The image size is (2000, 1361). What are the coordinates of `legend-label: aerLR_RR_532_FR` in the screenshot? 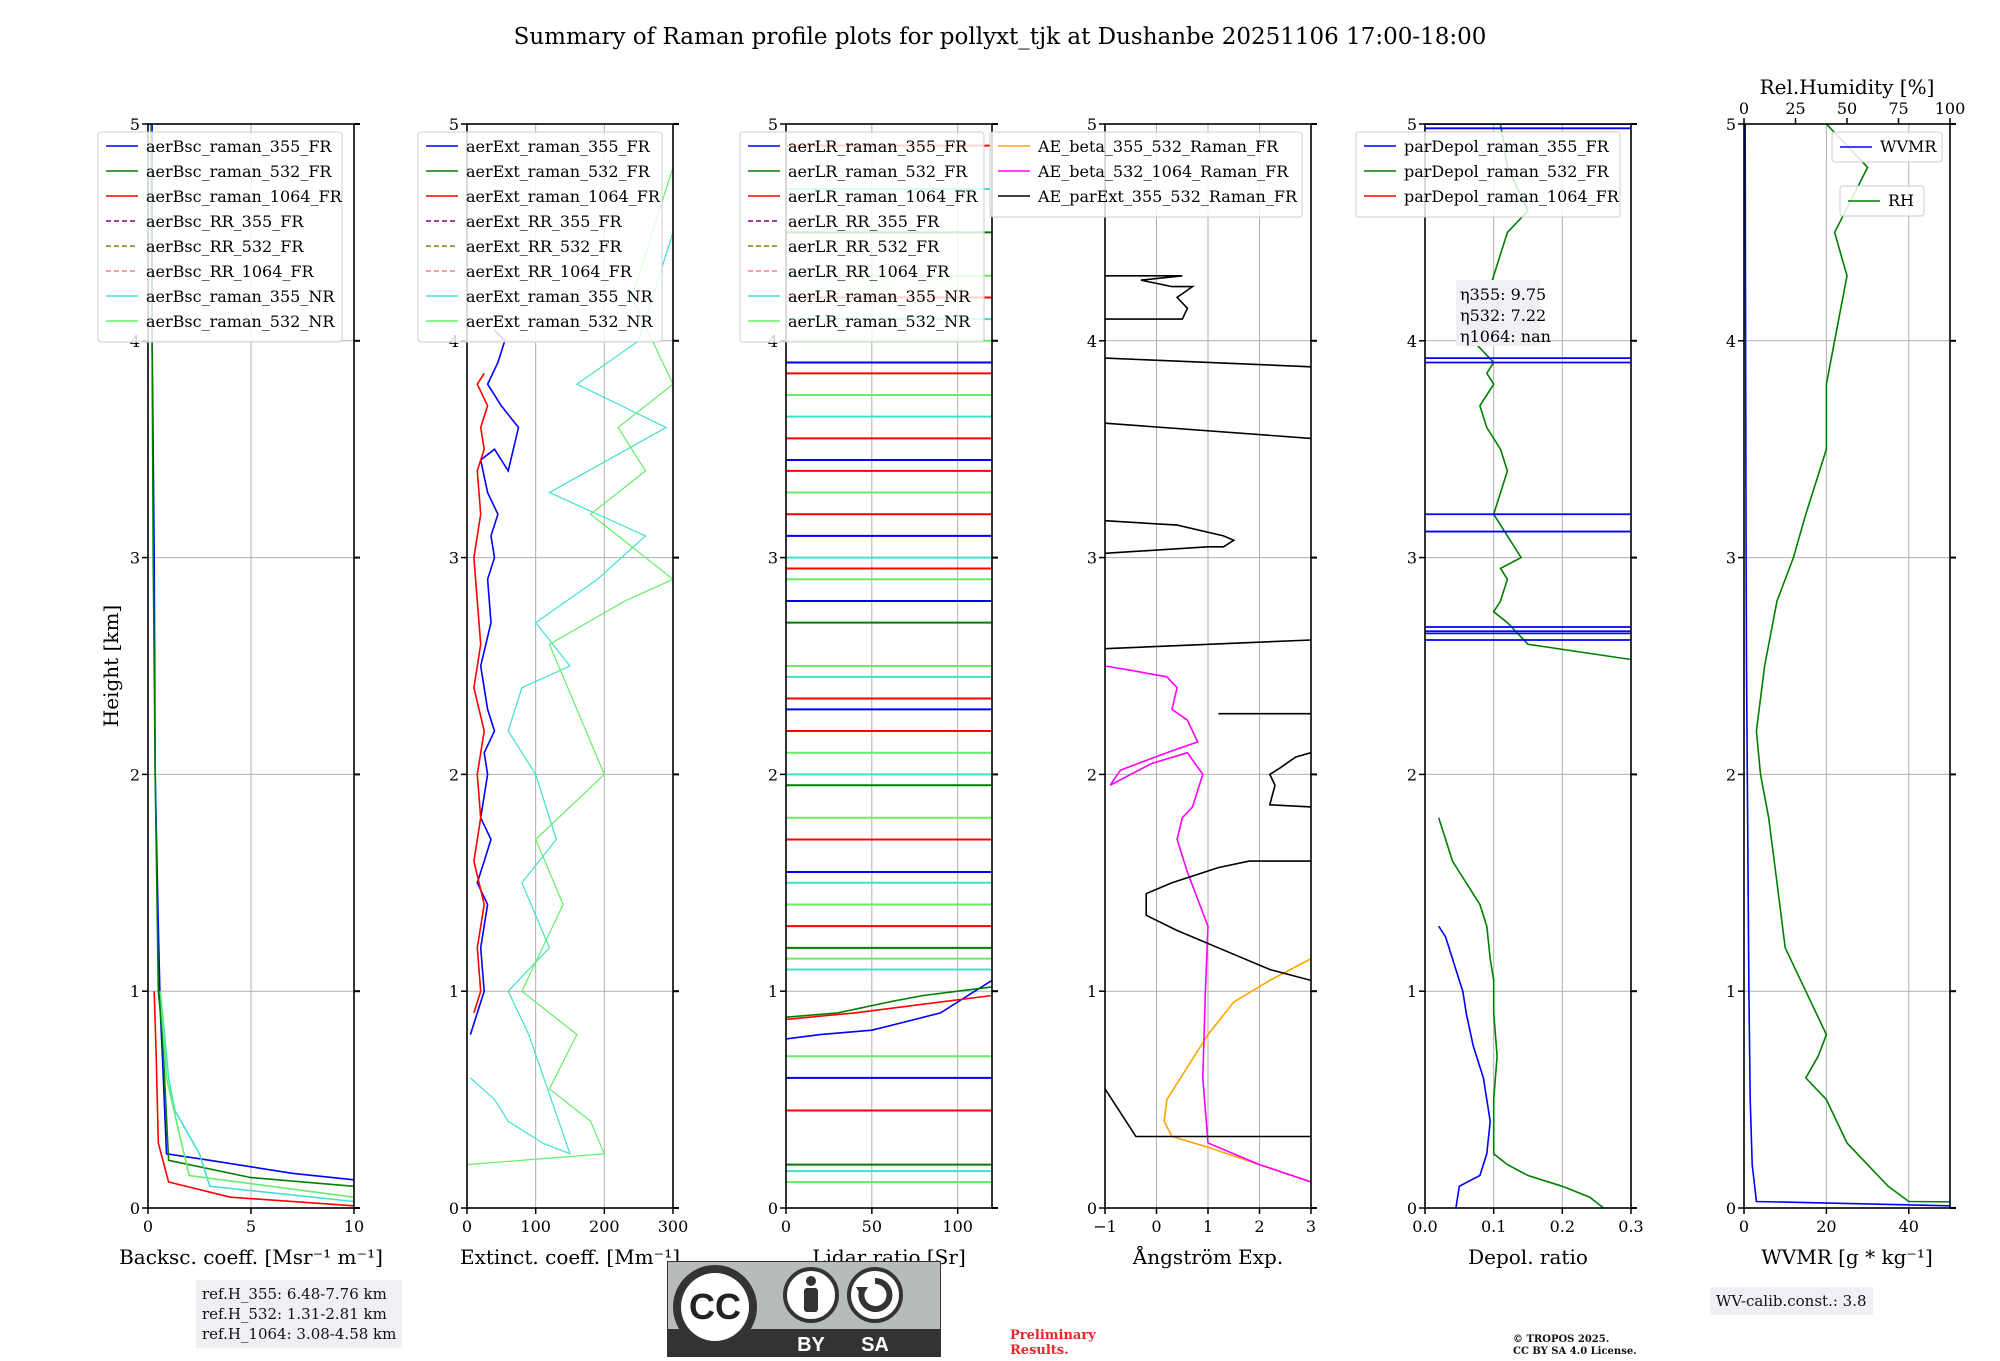 It's located at (864, 246).